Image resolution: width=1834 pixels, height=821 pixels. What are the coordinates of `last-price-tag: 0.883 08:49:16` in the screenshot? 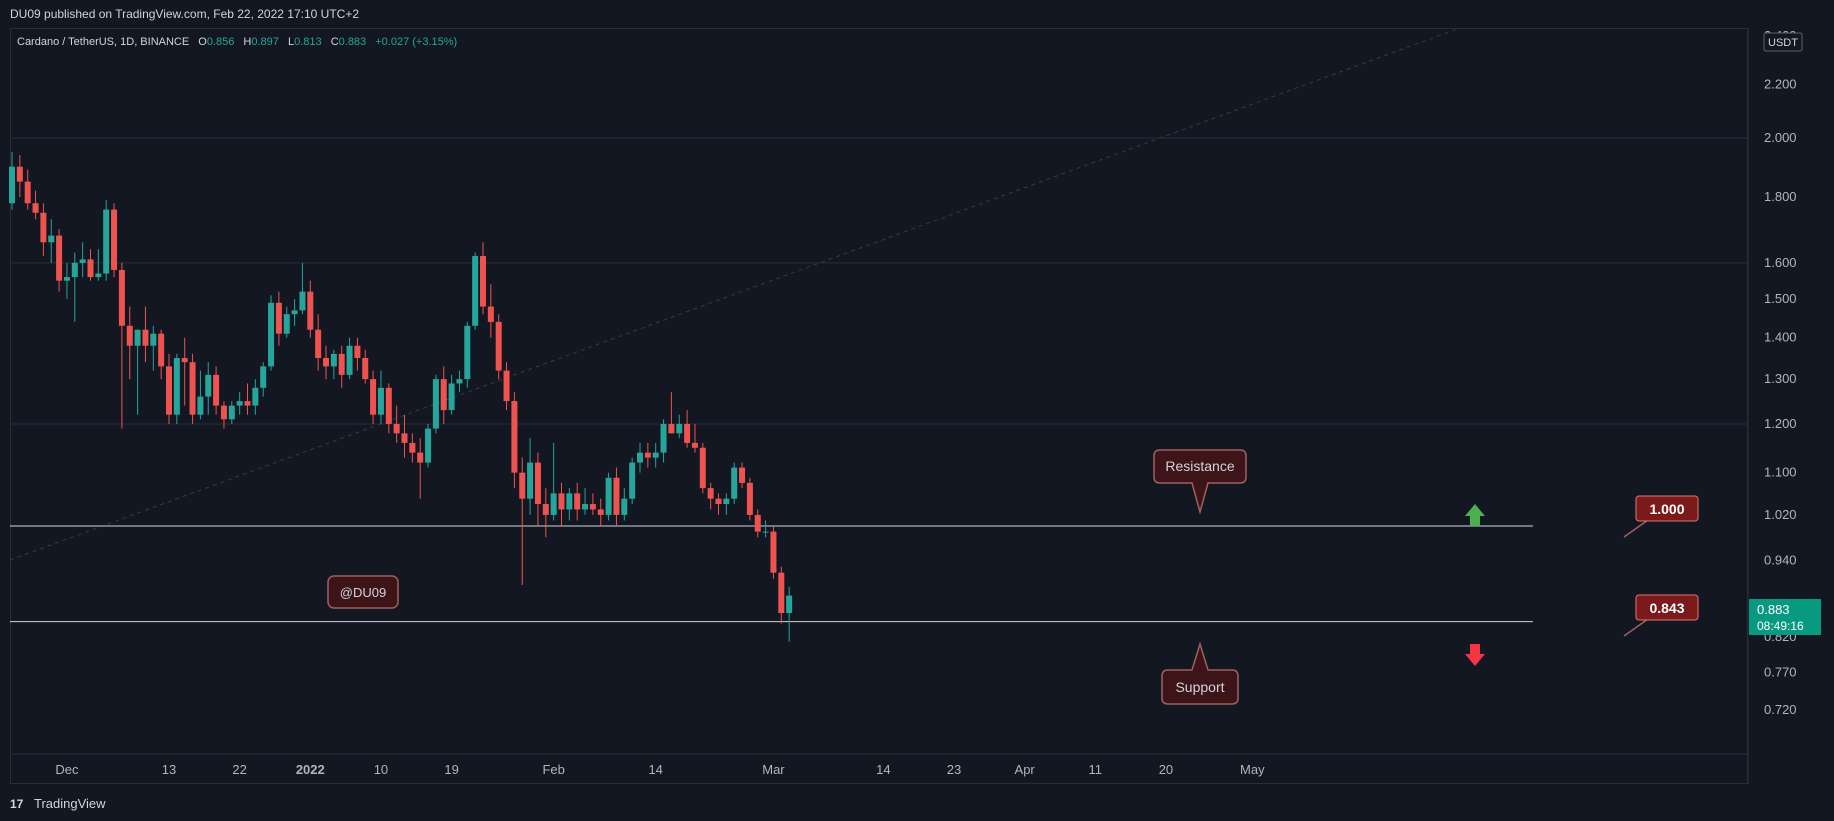 It's located at (1785, 617).